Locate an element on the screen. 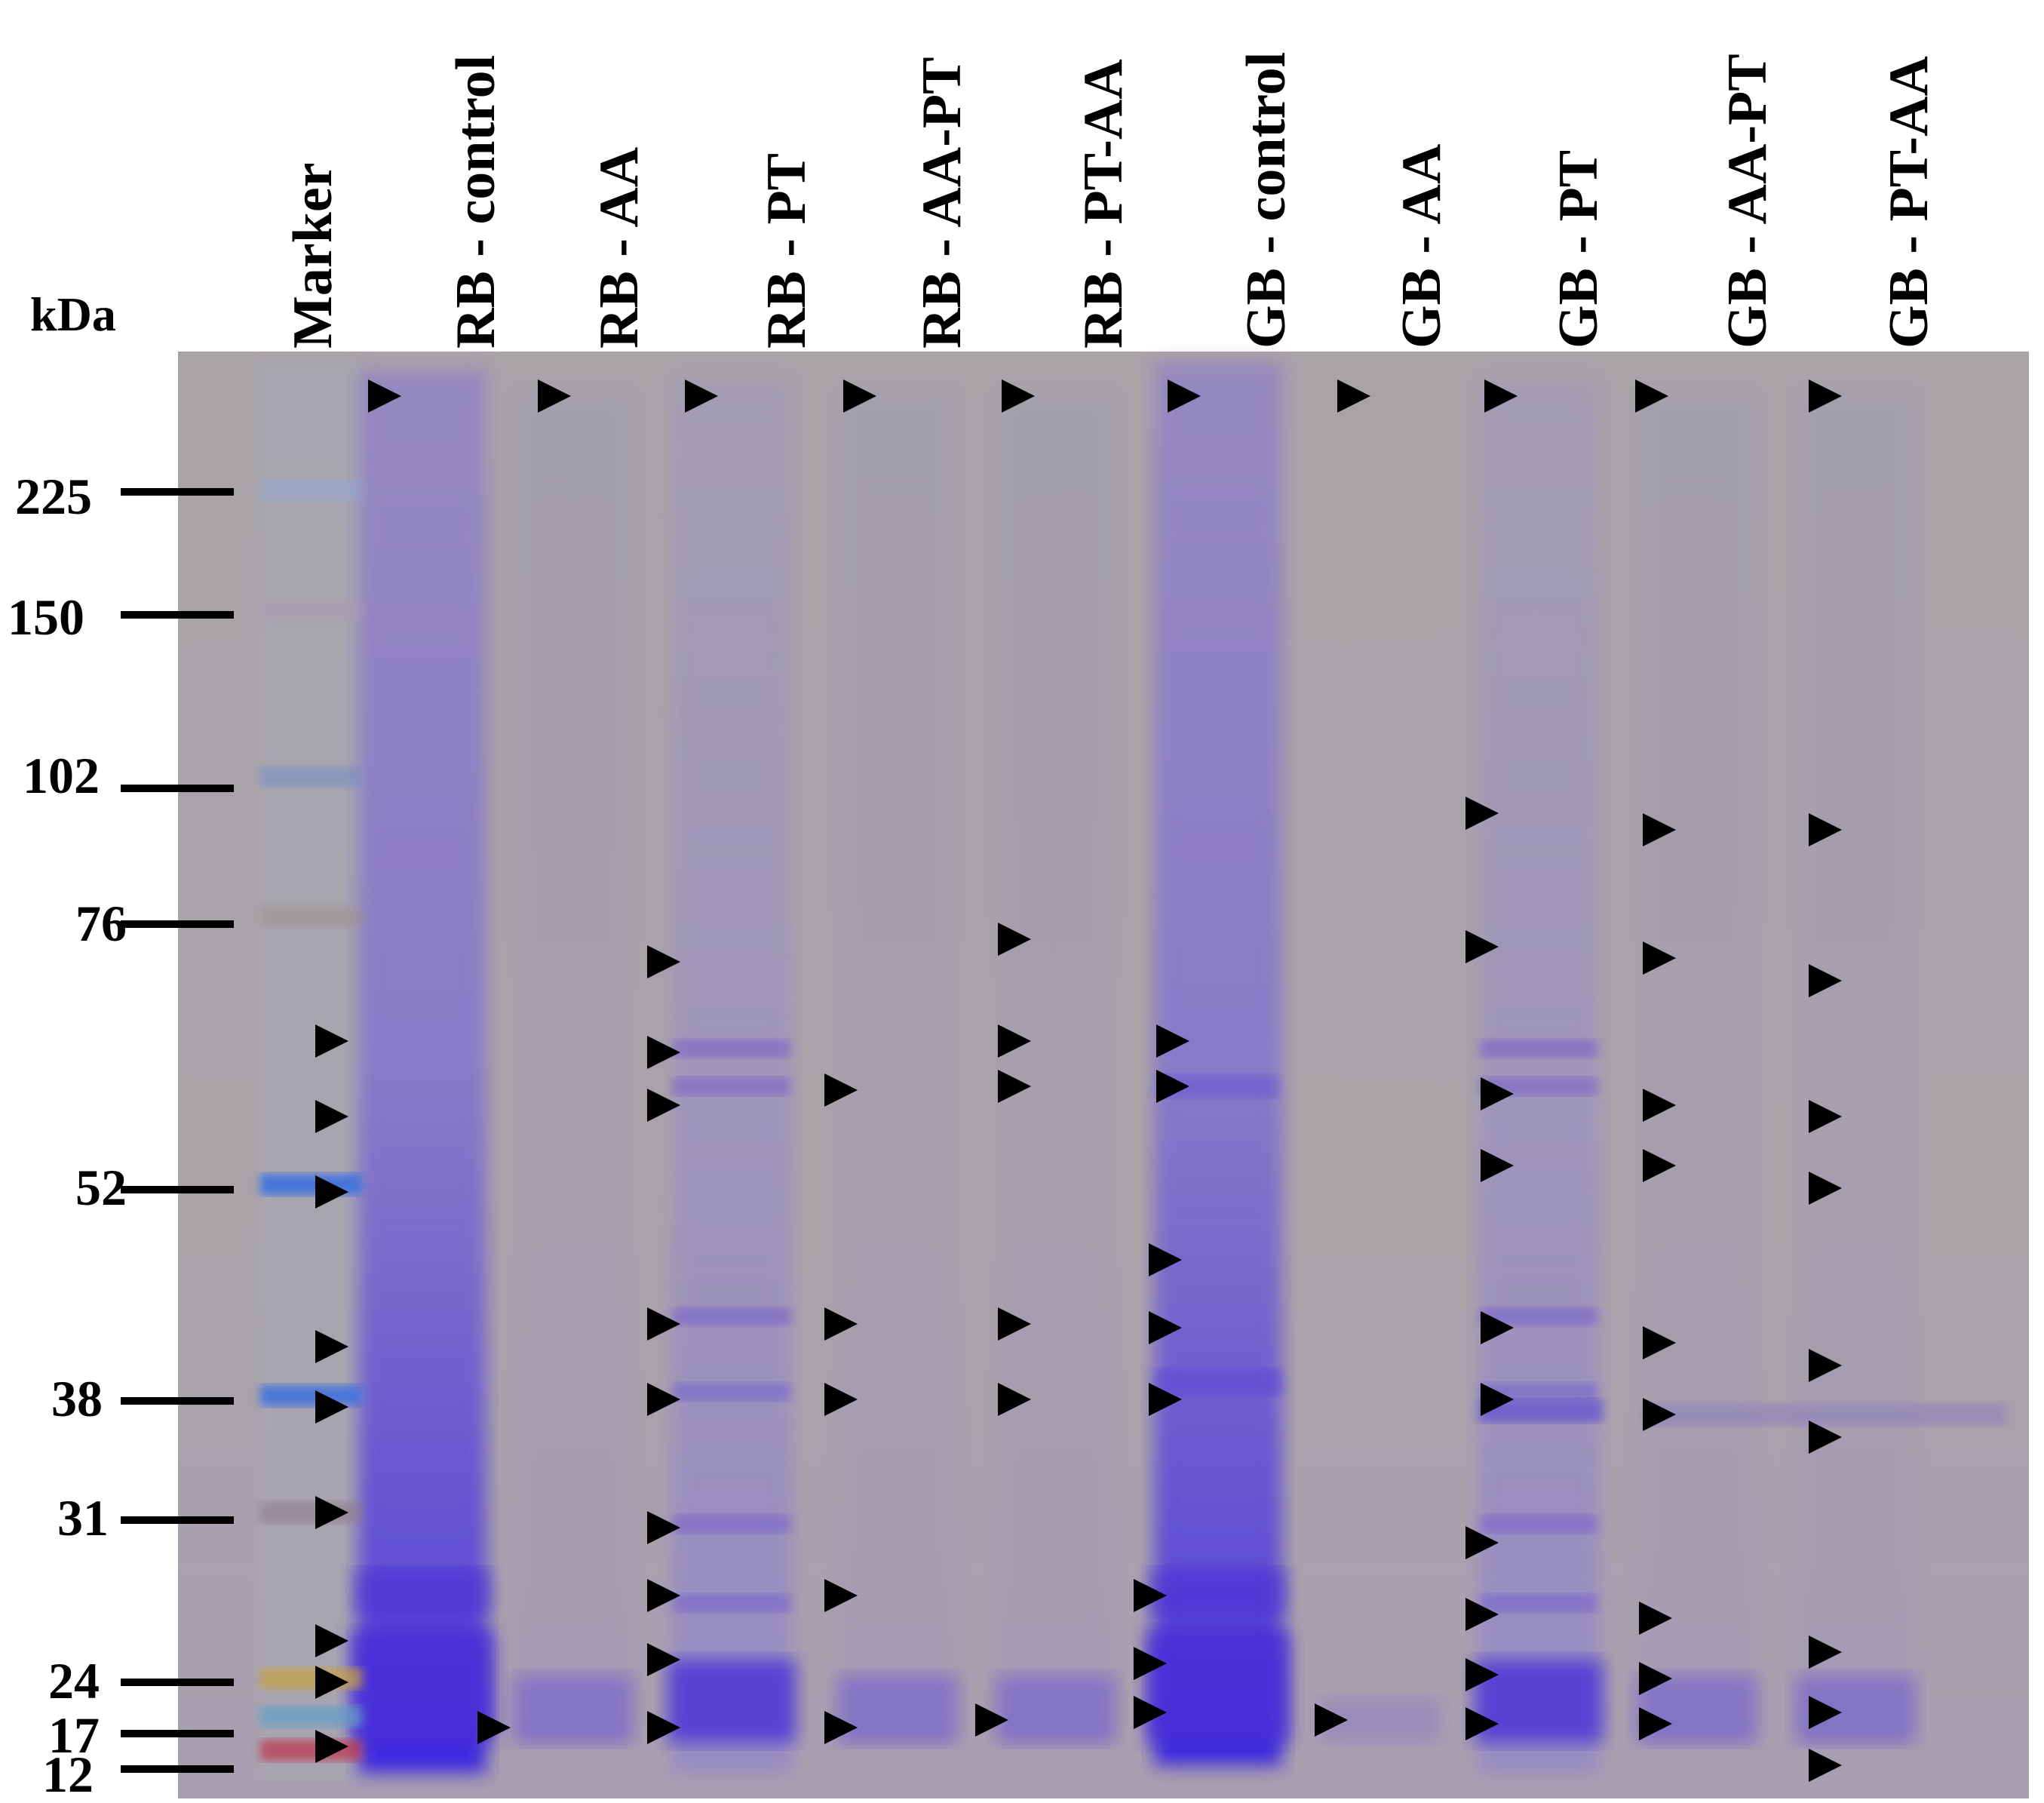 This screenshot has width=2044, height=1803. lane-label-rb-control: RB - control is located at coordinates (476, 201).